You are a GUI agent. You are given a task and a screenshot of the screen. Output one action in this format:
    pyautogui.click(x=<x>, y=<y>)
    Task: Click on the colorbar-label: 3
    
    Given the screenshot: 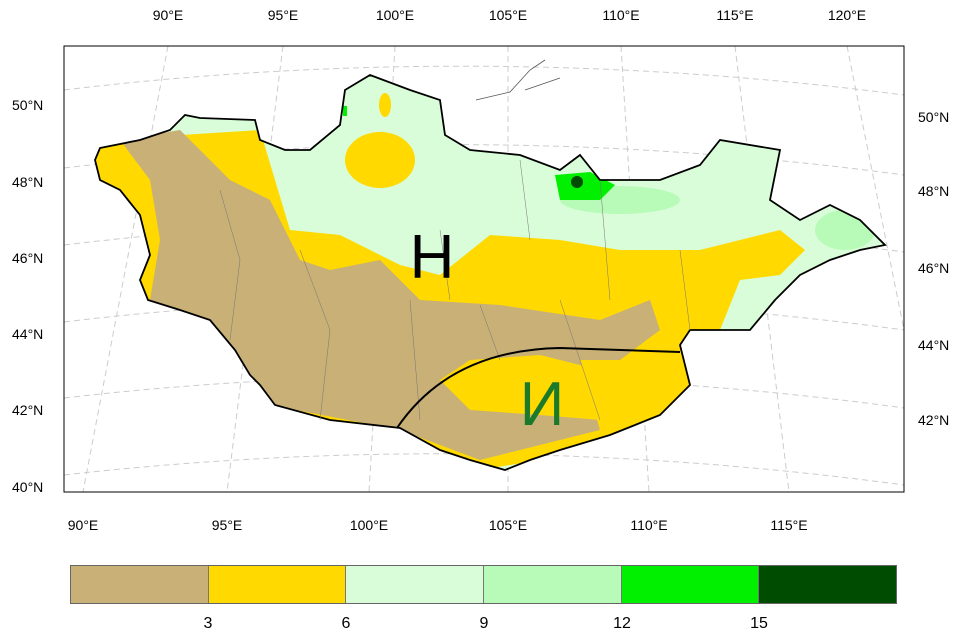 What is the action you would take?
    pyautogui.click(x=208, y=623)
    